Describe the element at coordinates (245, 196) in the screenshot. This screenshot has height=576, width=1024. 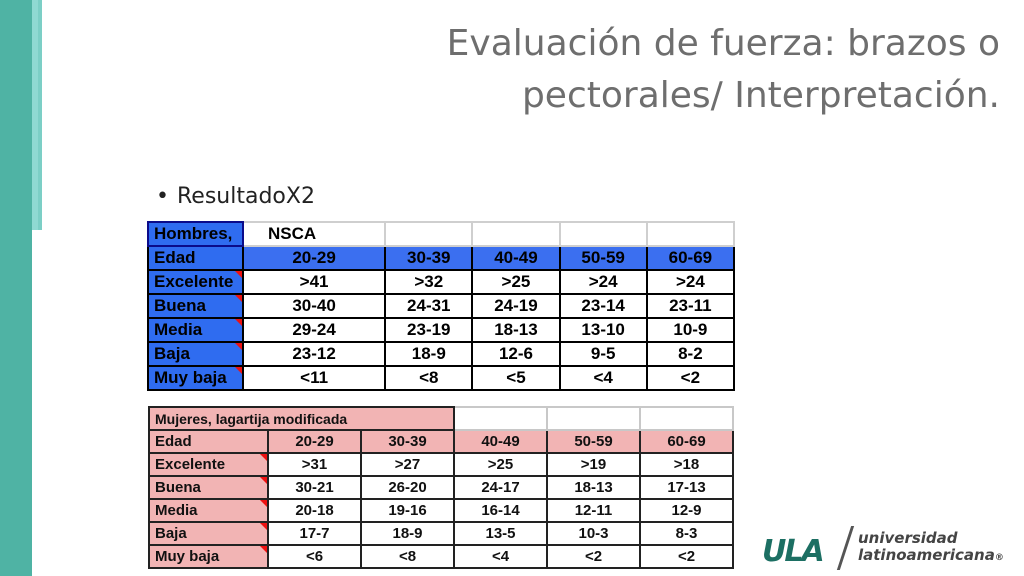
I see `bullet-text: ResultadoX2` at that location.